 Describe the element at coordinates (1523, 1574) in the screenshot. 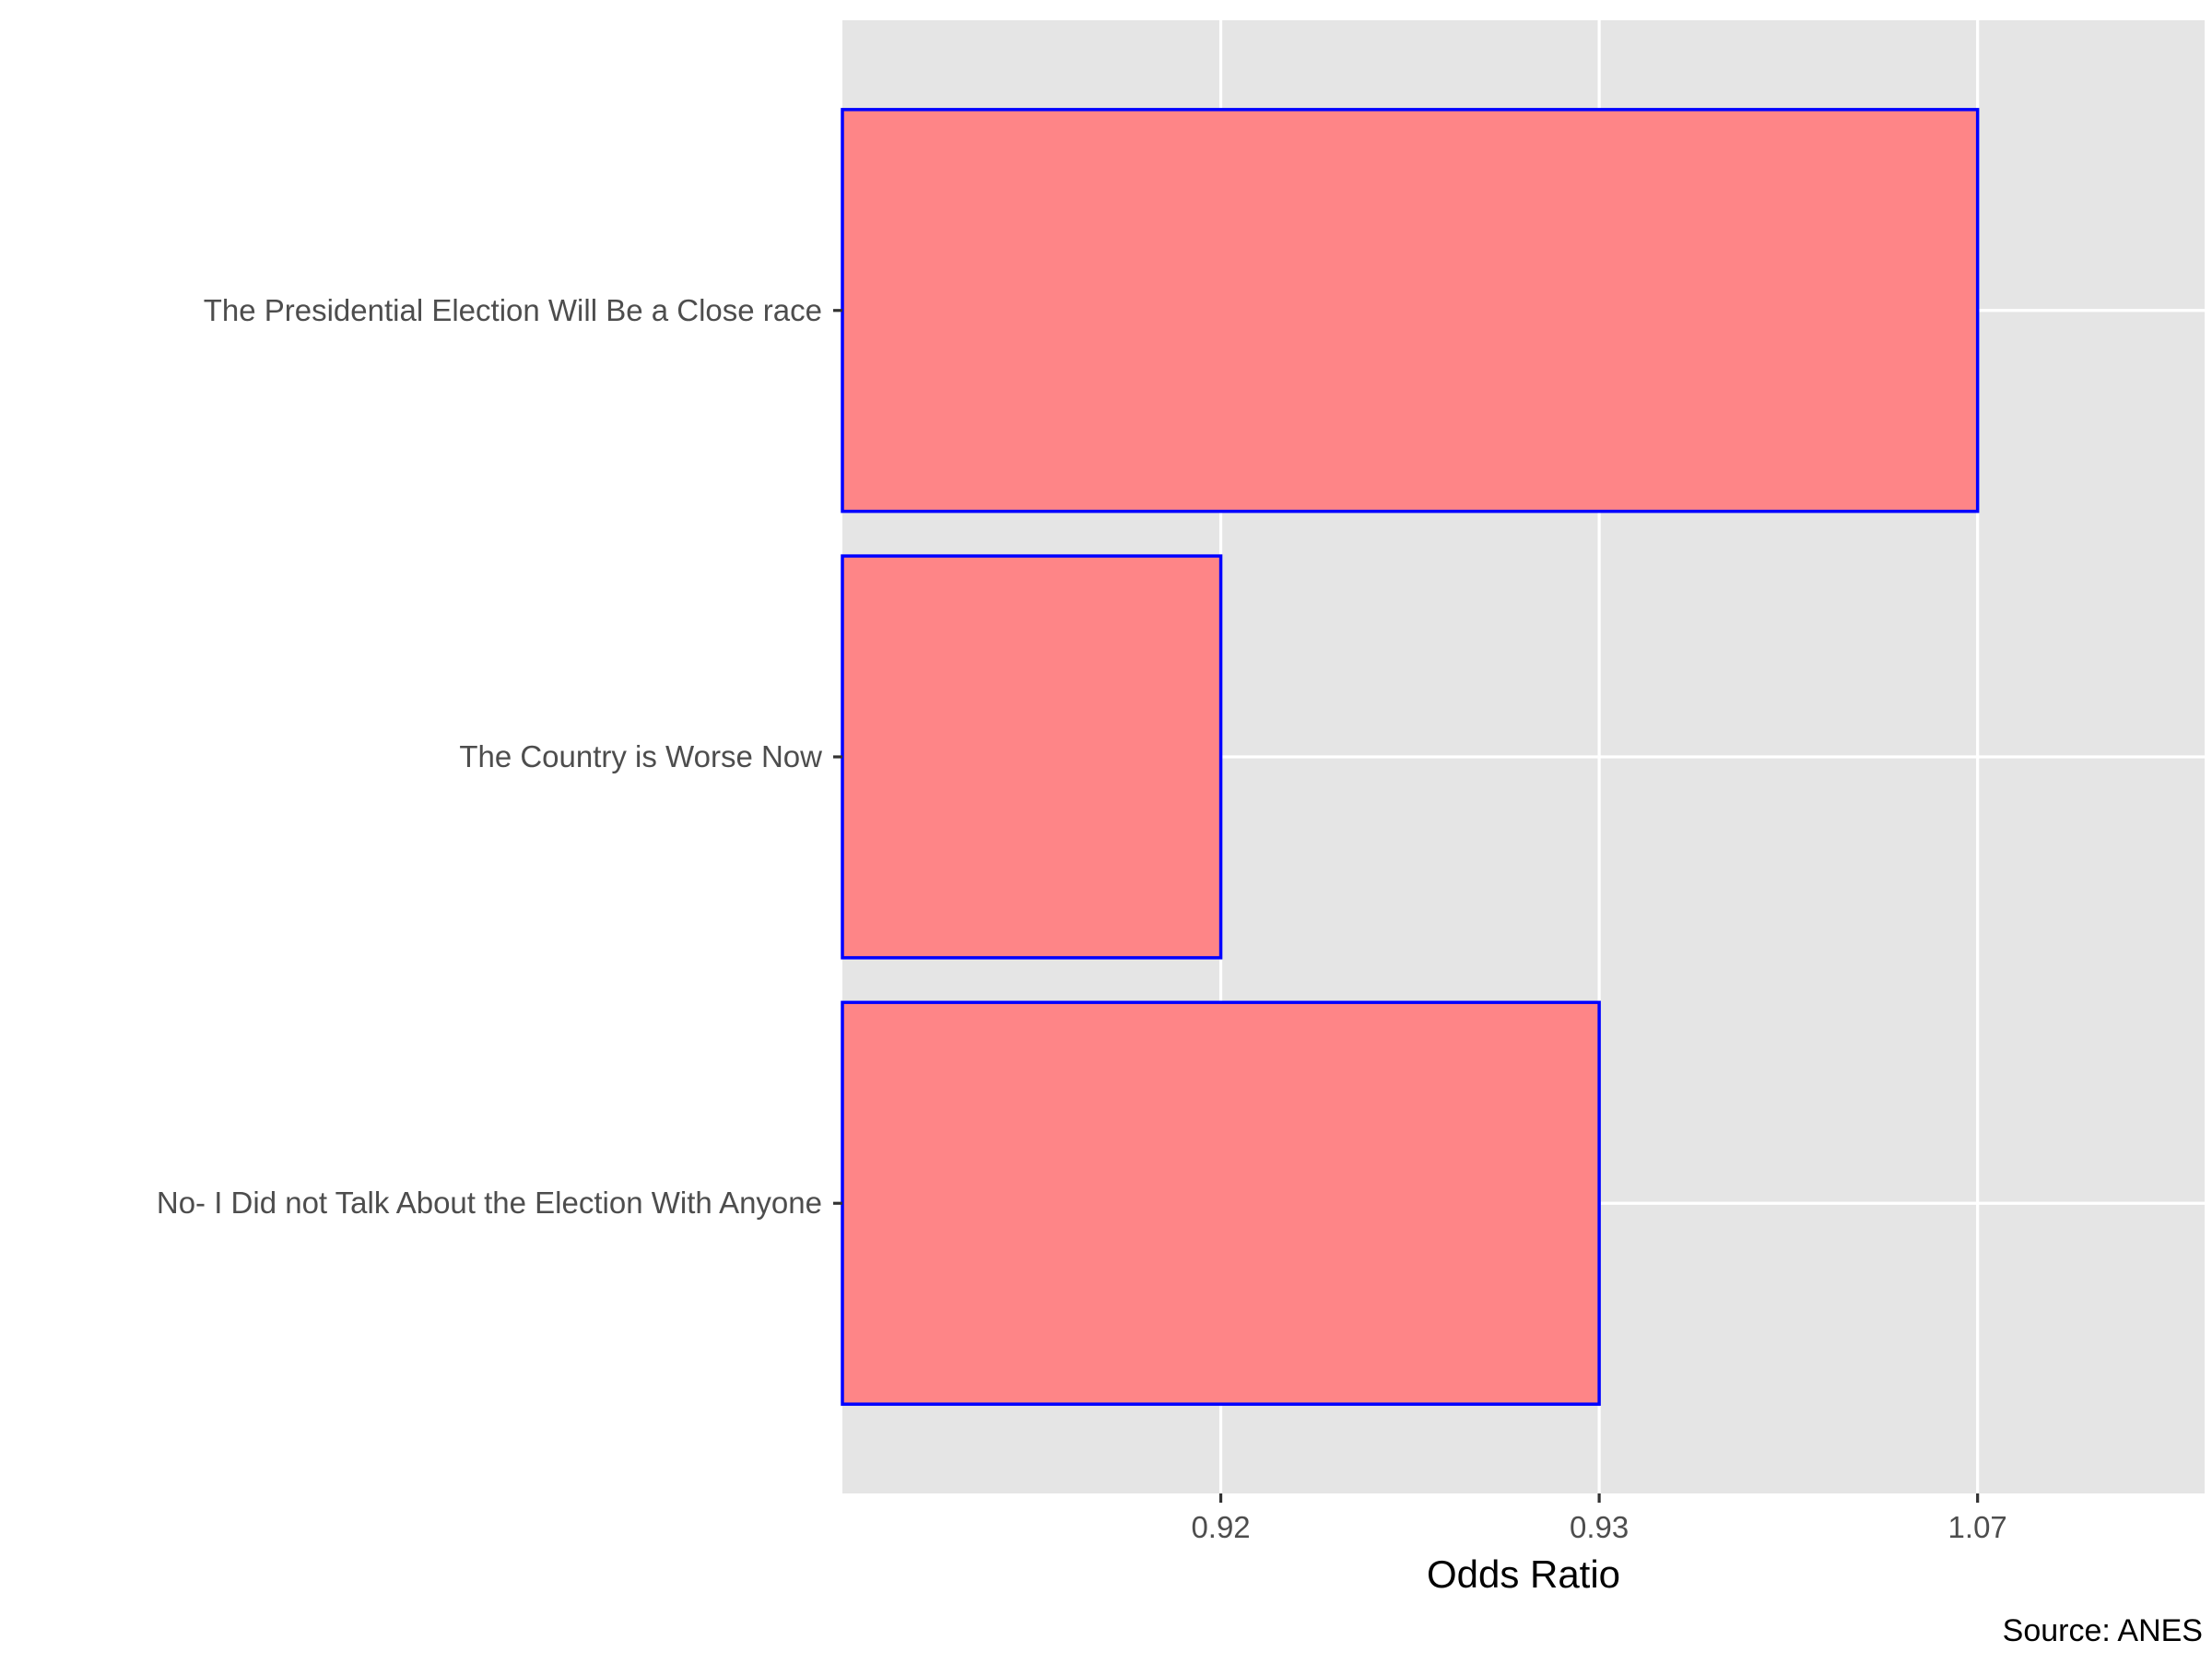

I see `x-axis-title: Odds Ratio` at that location.